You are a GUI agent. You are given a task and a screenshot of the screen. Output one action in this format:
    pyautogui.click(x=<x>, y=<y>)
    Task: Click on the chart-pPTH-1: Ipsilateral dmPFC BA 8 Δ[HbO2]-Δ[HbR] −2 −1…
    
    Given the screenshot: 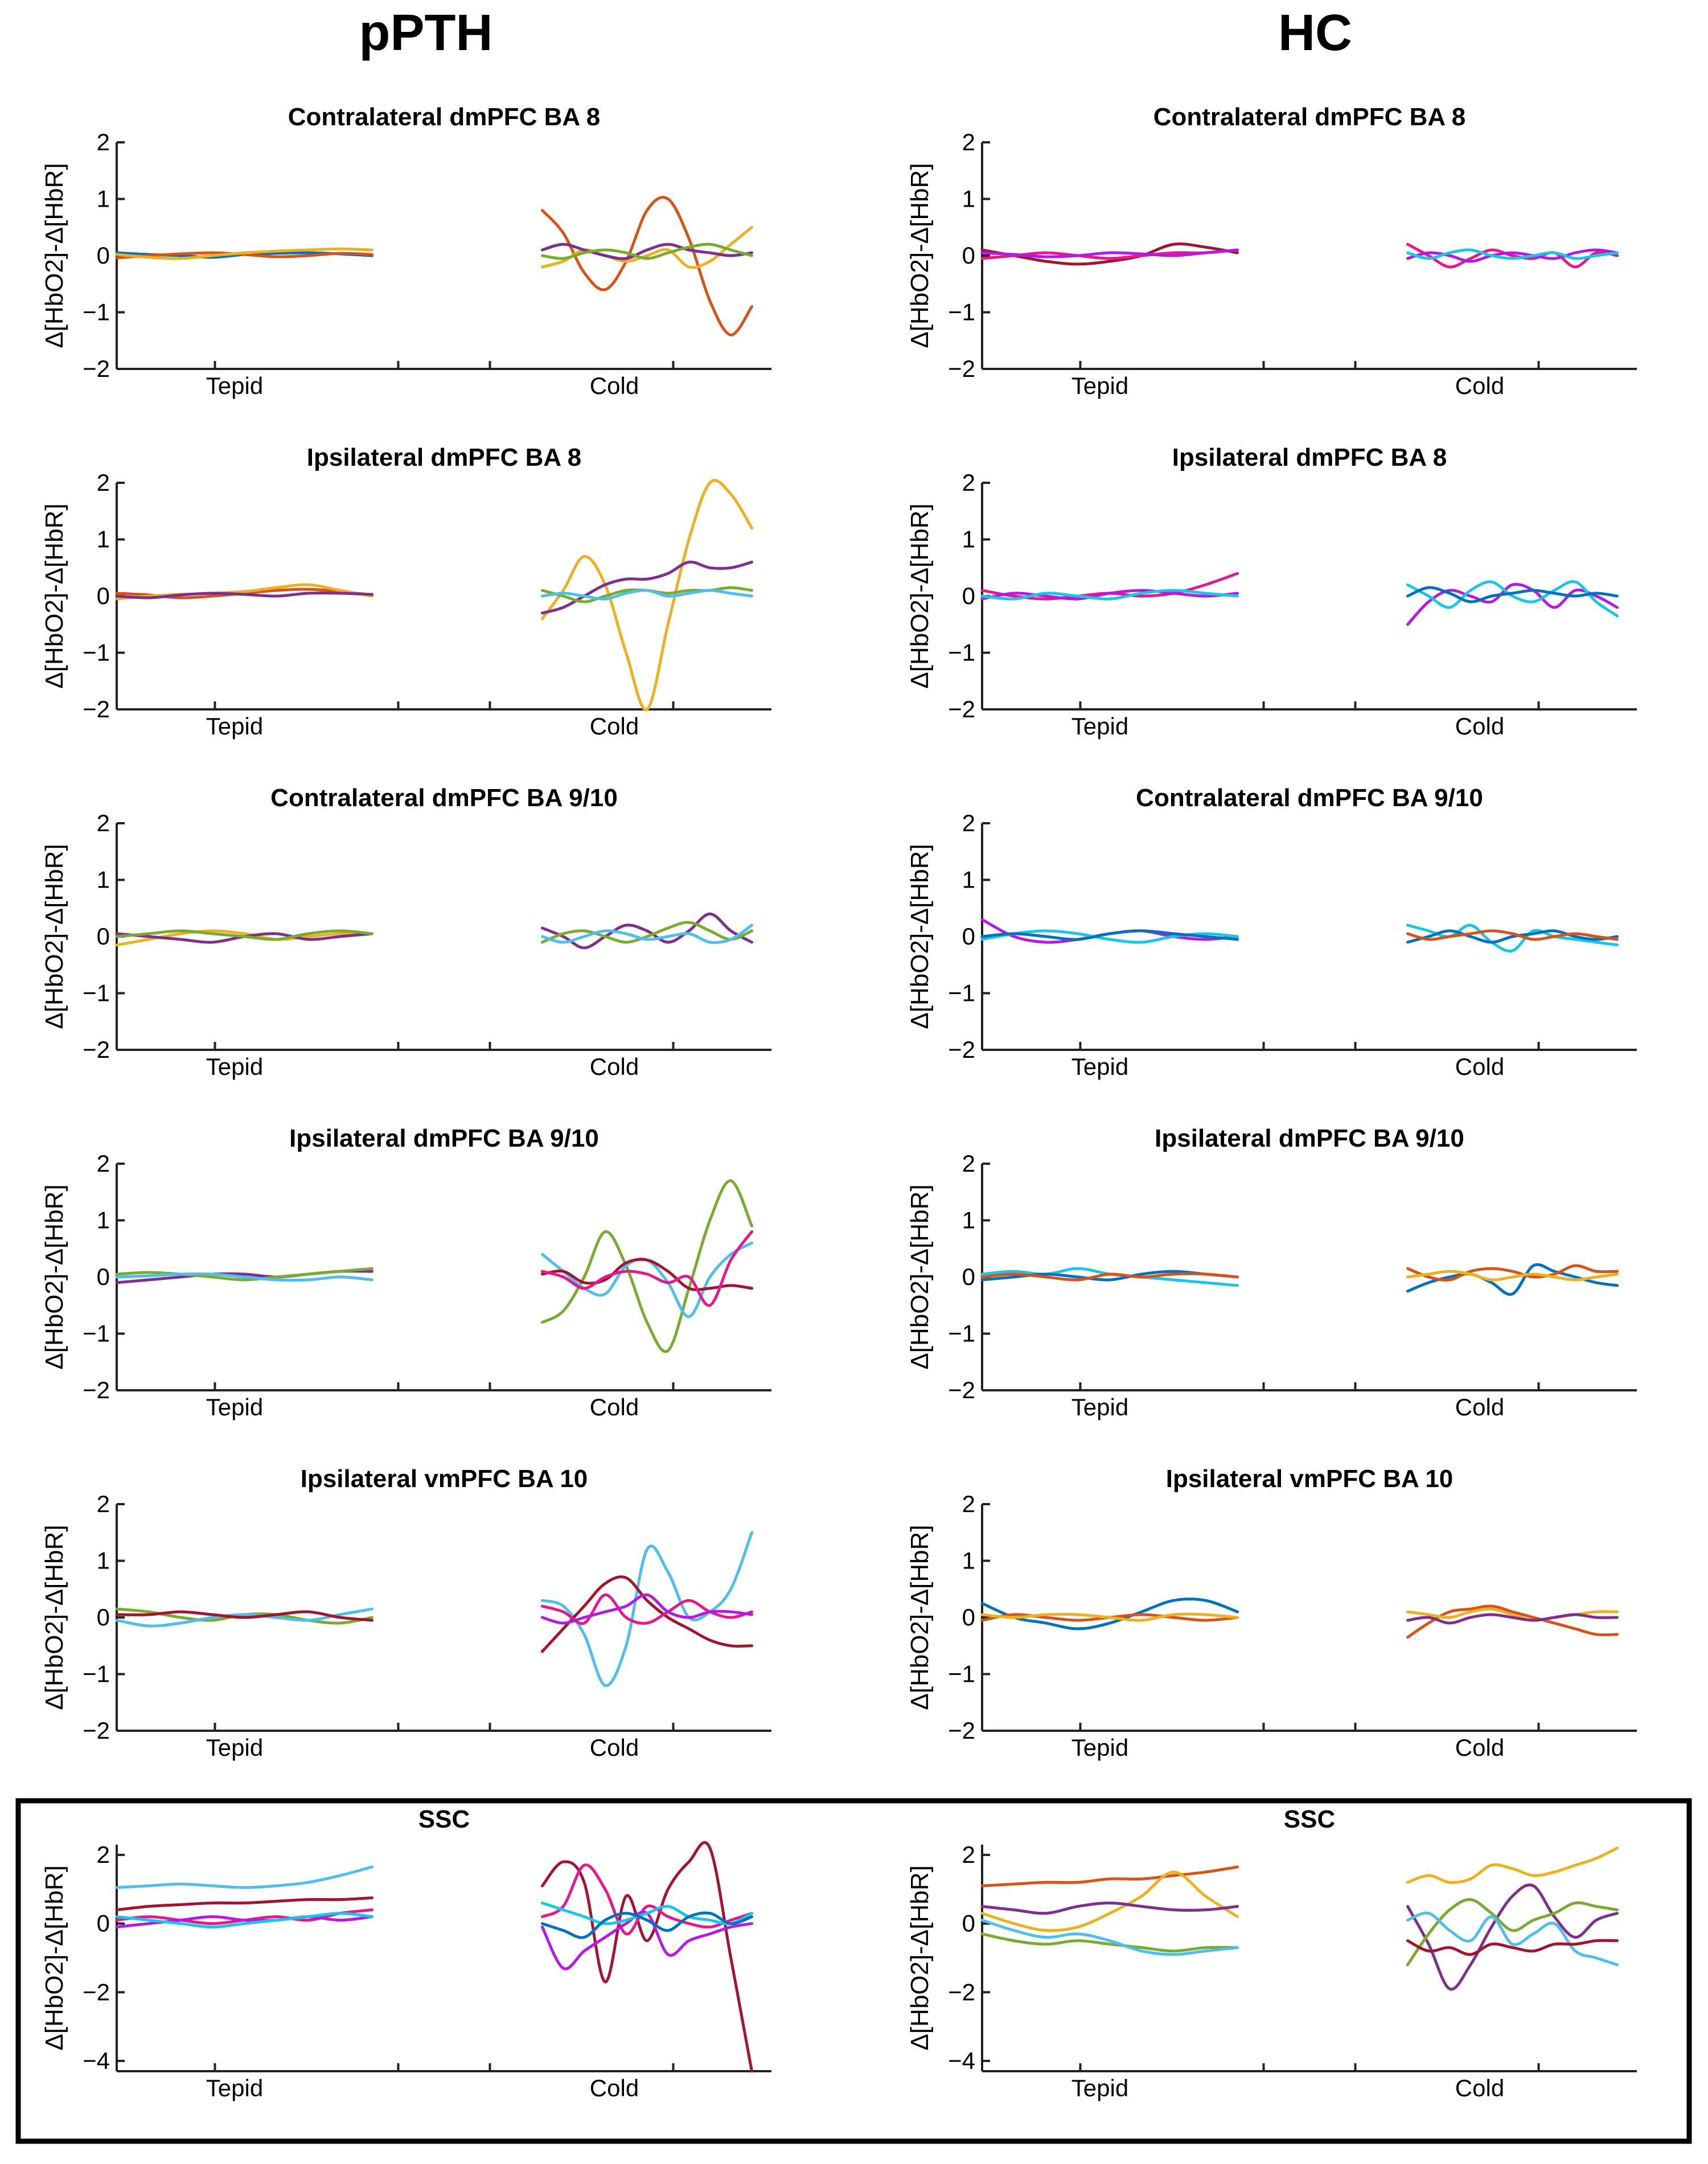 What is the action you would take?
    pyautogui.click(x=405, y=592)
    